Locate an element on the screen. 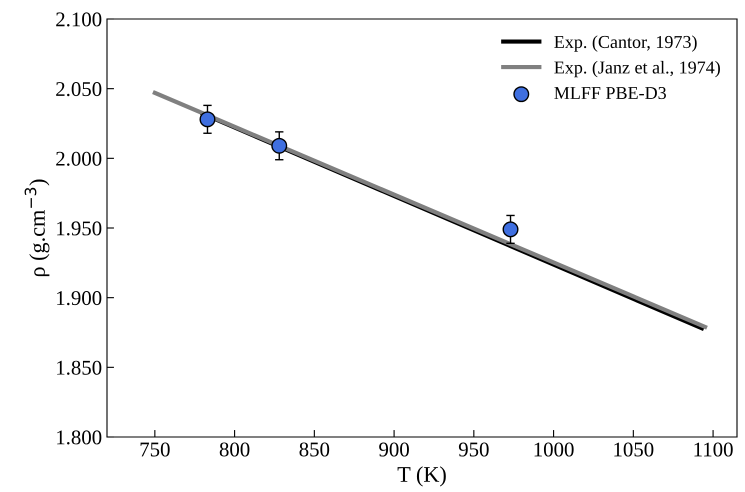 This screenshot has width=745, height=492. y-tick-label: 1.850 is located at coordinates (79, 367).